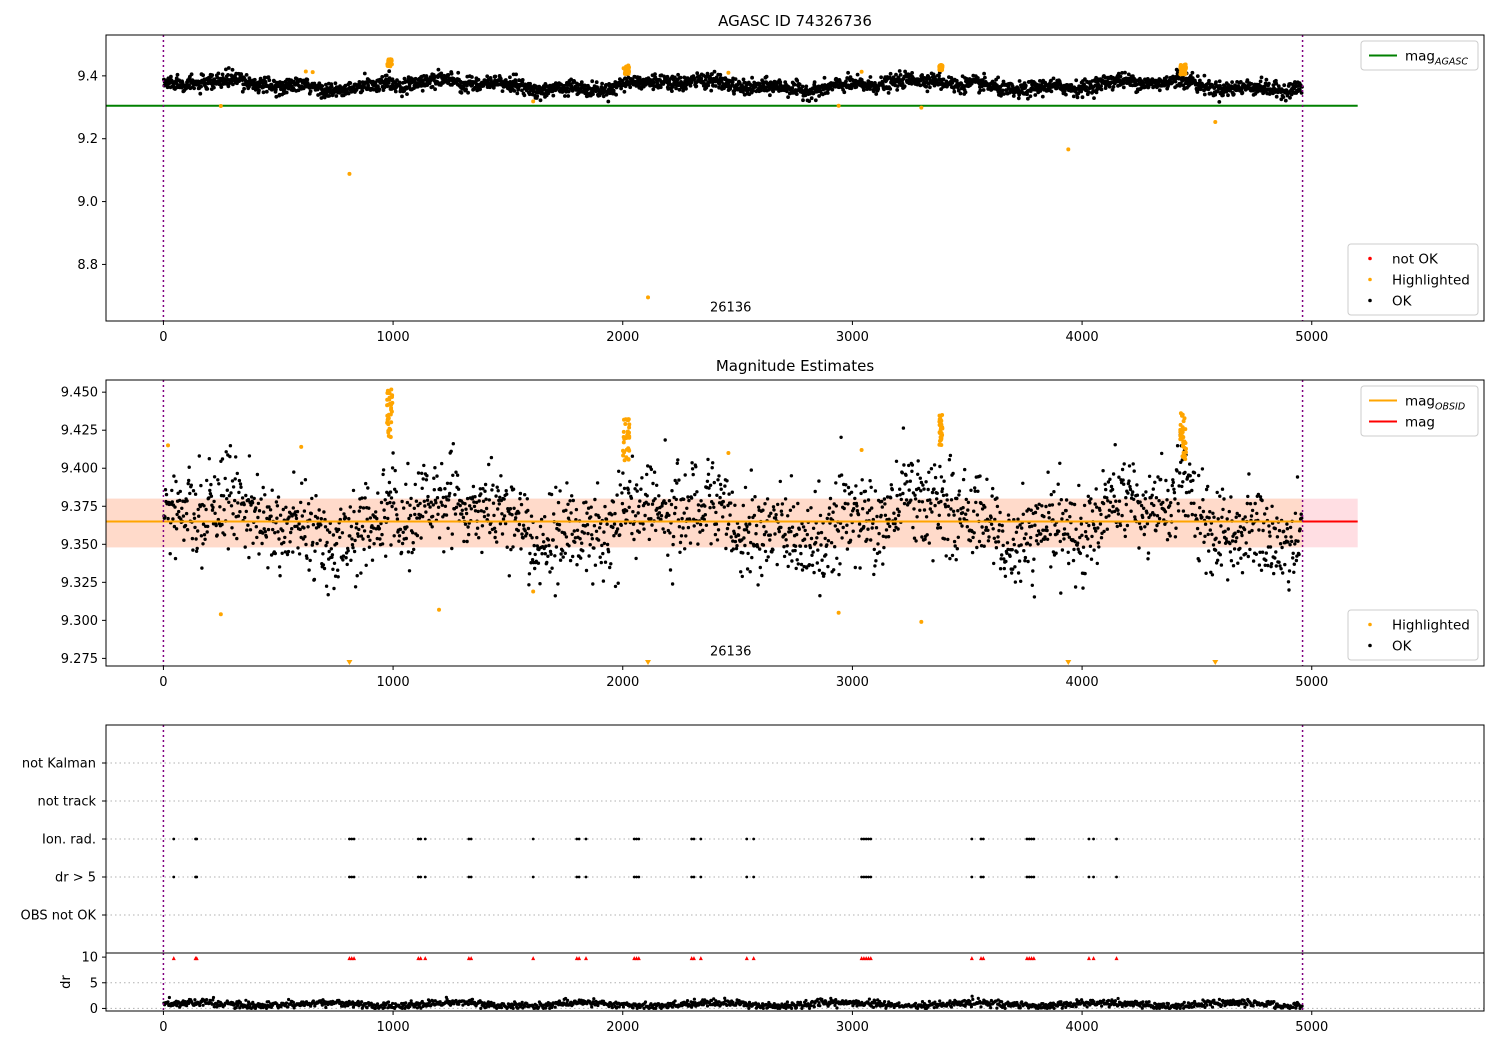  What do you see at coordinates (627, 71) in the screenshot?
I see `highlighted-point` at bounding box center [627, 71].